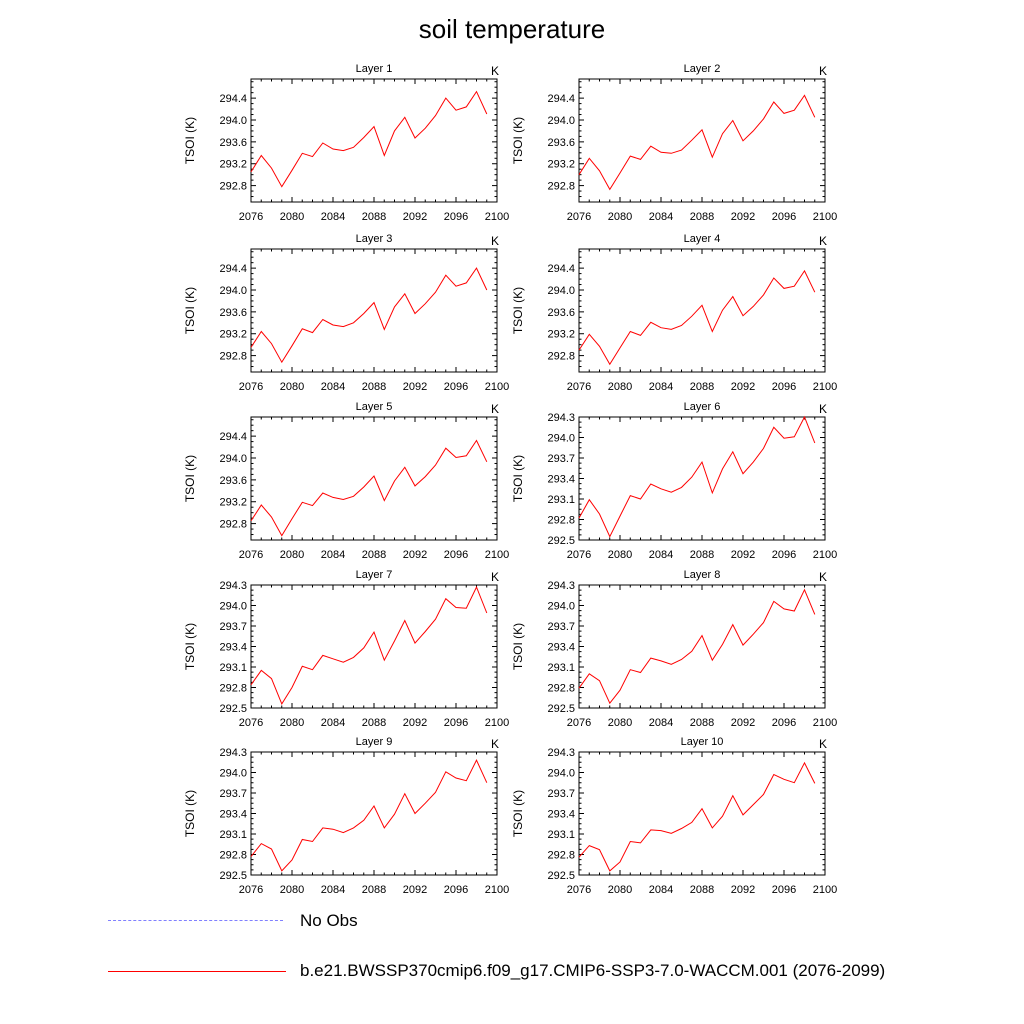 The image size is (1024, 1024). I want to click on legend-line-model, so click(197, 971).